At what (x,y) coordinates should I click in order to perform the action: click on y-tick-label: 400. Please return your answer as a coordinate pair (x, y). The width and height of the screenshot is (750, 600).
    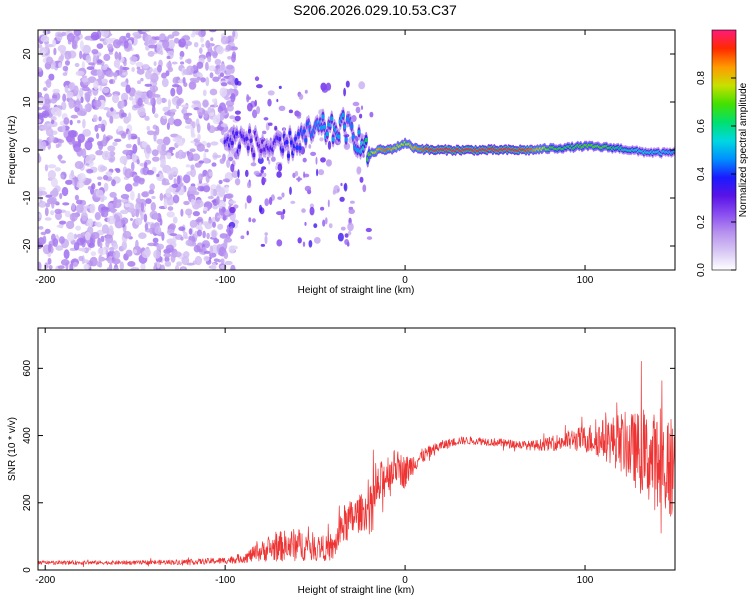
    Looking at the image, I should click on (27, 435).